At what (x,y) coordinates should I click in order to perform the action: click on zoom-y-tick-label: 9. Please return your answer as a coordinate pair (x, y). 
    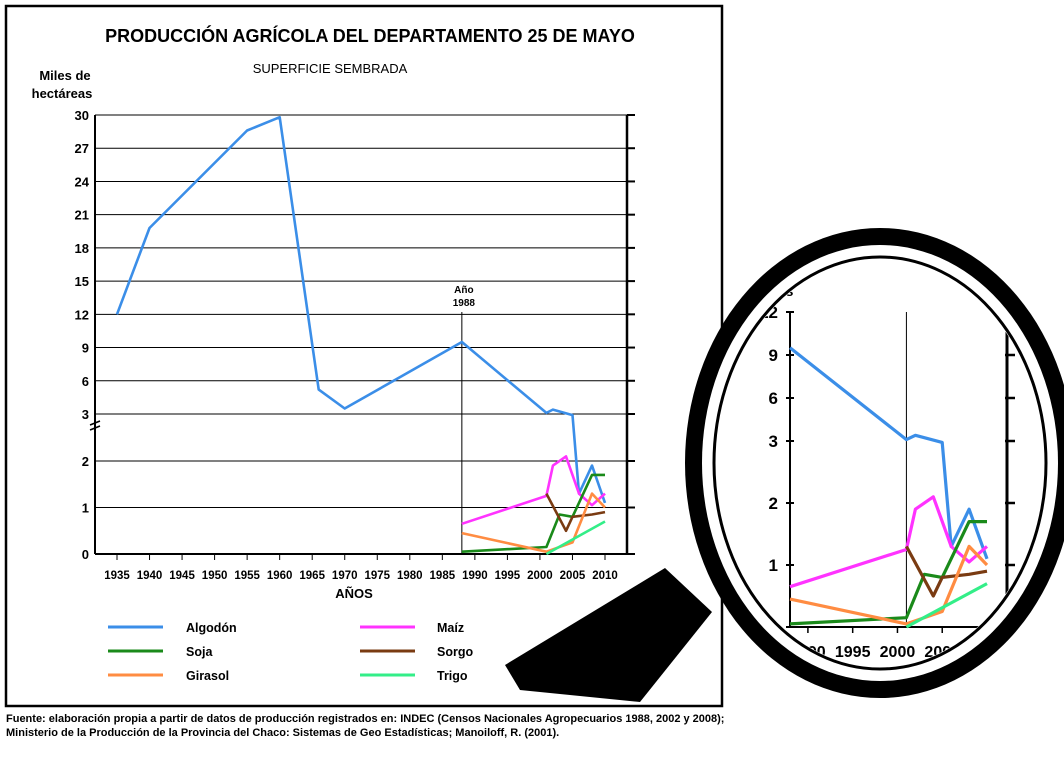
    Looking at the image, I should click on (773, 355).